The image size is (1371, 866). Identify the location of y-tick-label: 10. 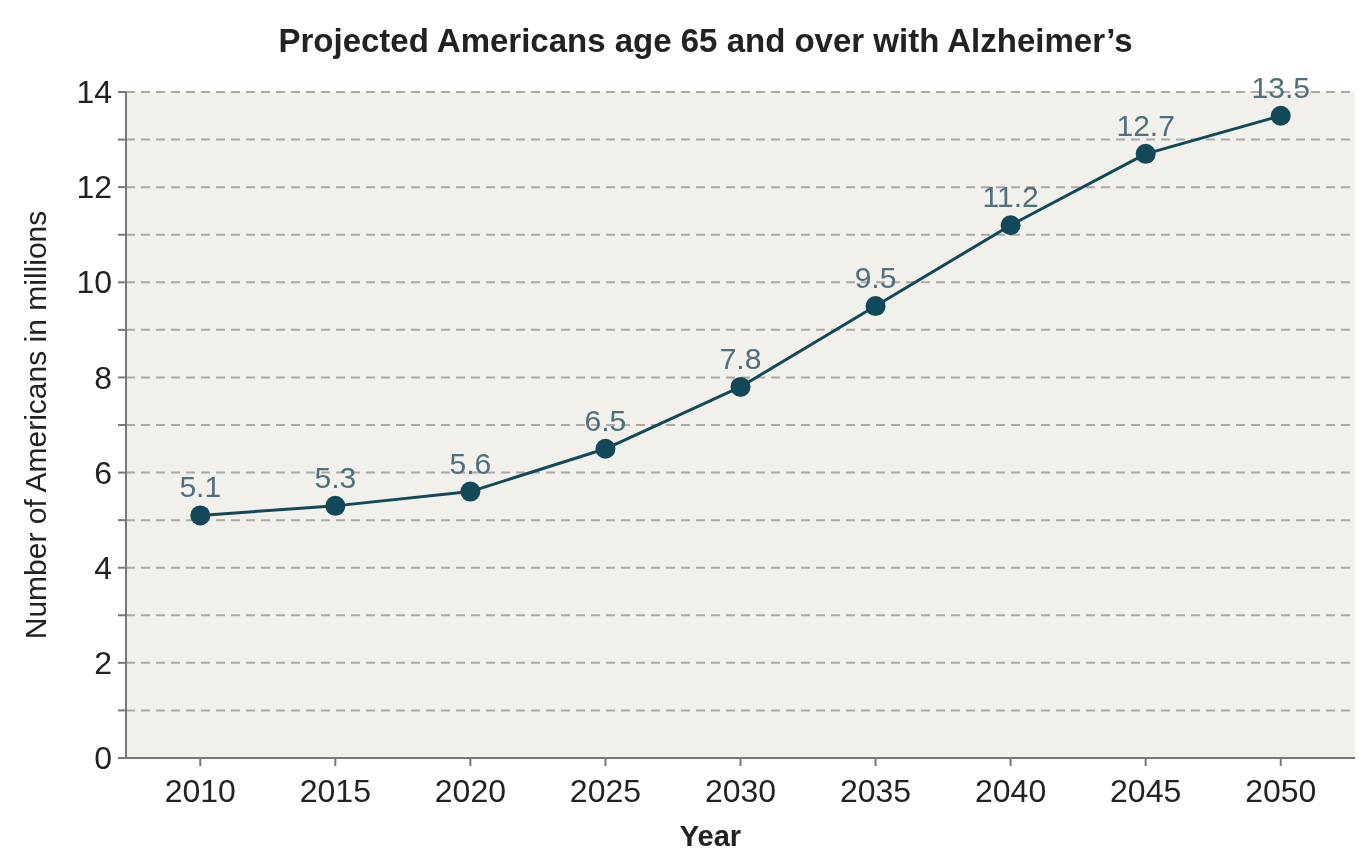
(94, 282).